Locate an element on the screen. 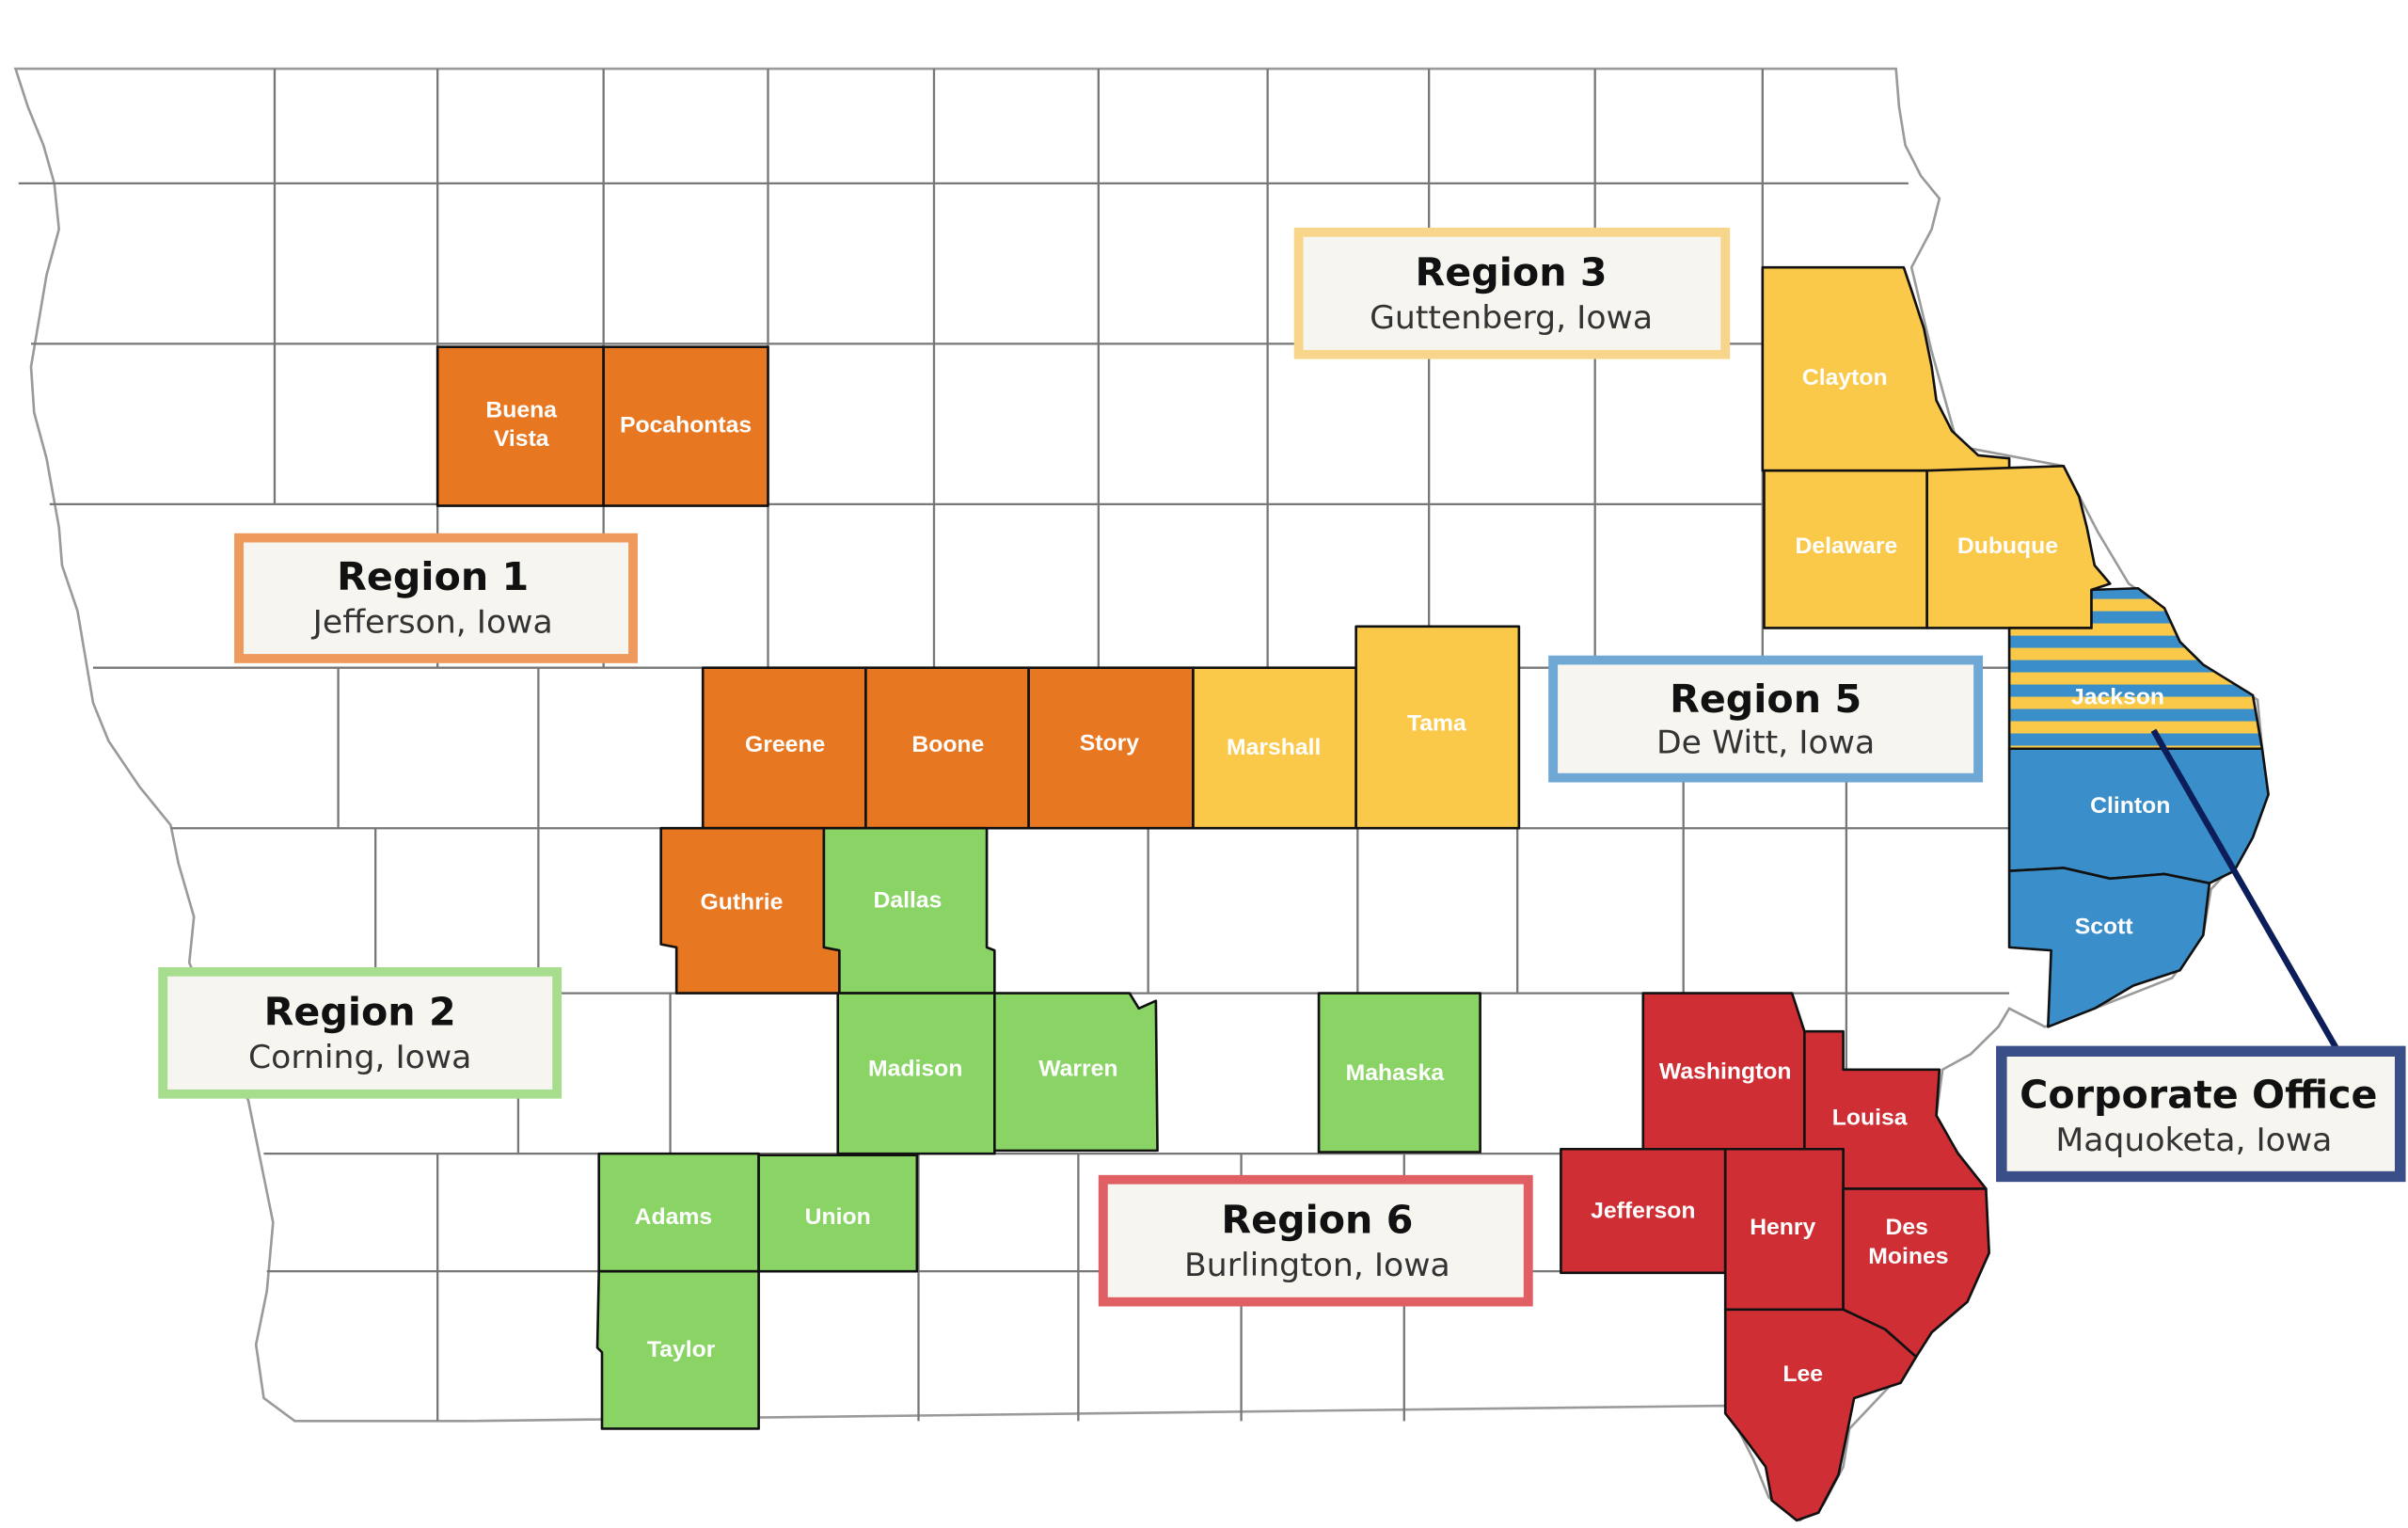  region1-label-box: Region 1 Jefferson, Iowa is located at coordinates (436, 598).